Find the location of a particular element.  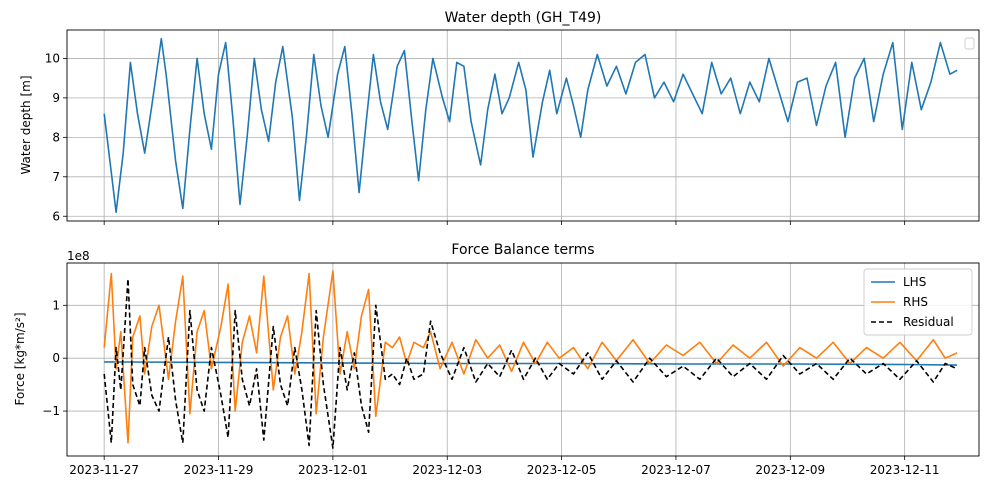

y-tick-label: 0 is located at coordinates (56, 358).